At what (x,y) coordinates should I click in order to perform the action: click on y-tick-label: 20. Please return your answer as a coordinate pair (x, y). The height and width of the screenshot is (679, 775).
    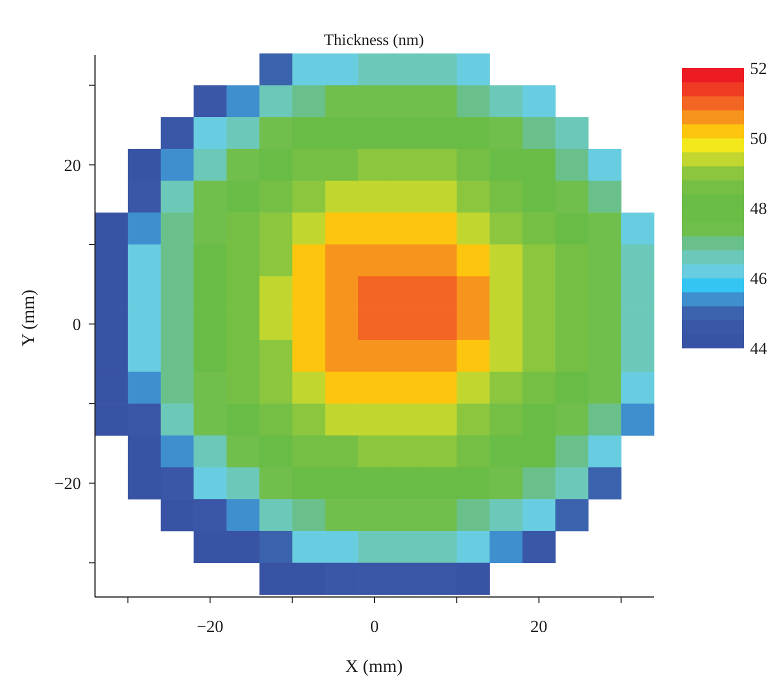
    Looking at the image, I should click on (72, 165).